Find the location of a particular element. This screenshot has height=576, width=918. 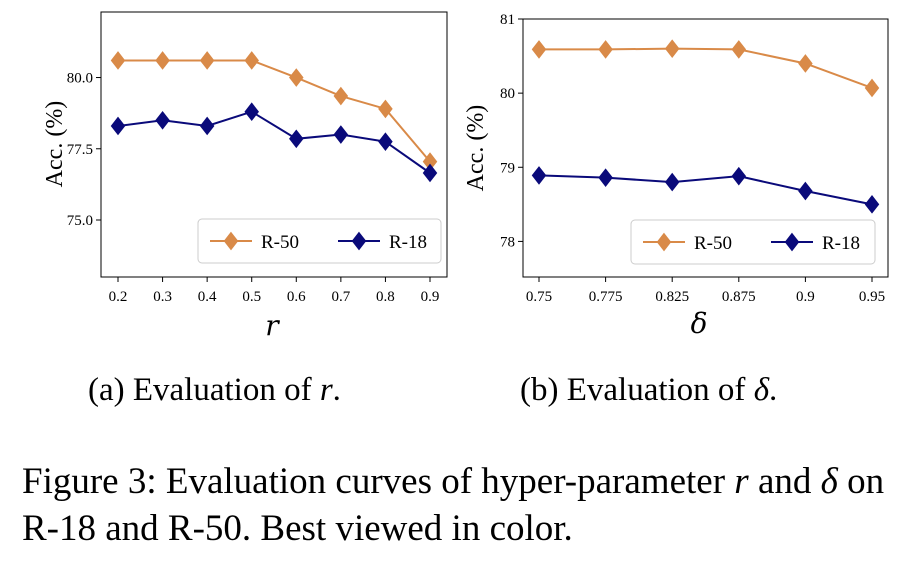

subcaption-a-suffix: . is located at coordinates (336, 390).